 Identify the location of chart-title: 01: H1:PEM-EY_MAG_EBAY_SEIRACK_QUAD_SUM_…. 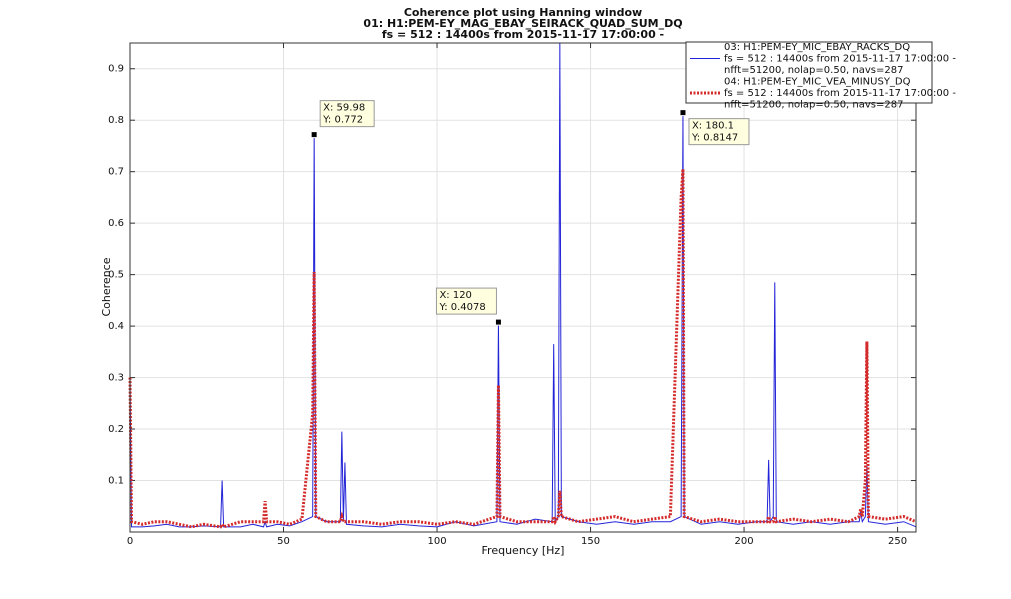
(522, 23).